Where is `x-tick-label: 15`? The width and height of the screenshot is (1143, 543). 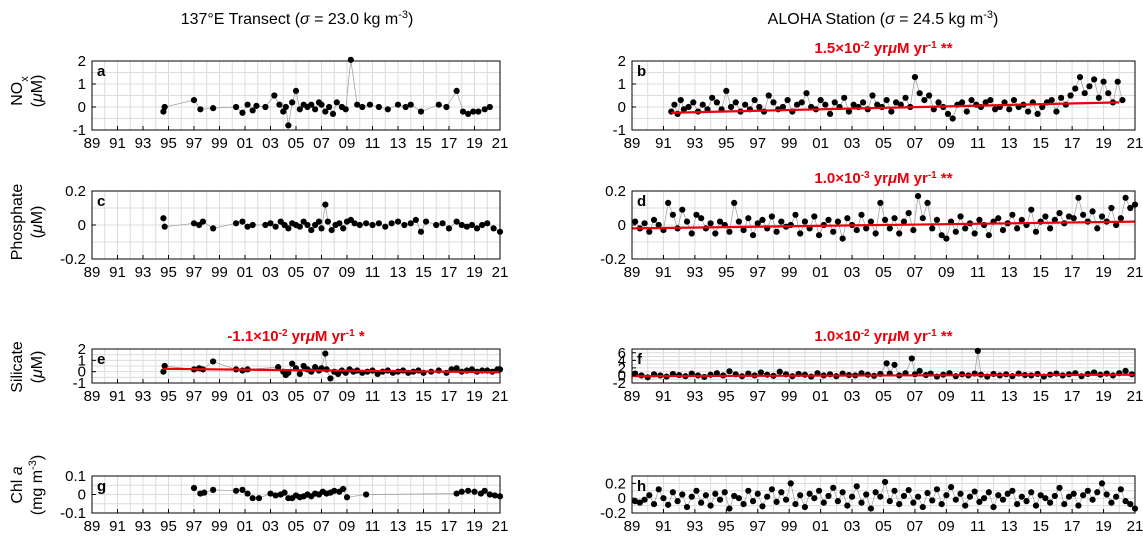
x-tick-label: 15 is located at coordinates (423, 396).